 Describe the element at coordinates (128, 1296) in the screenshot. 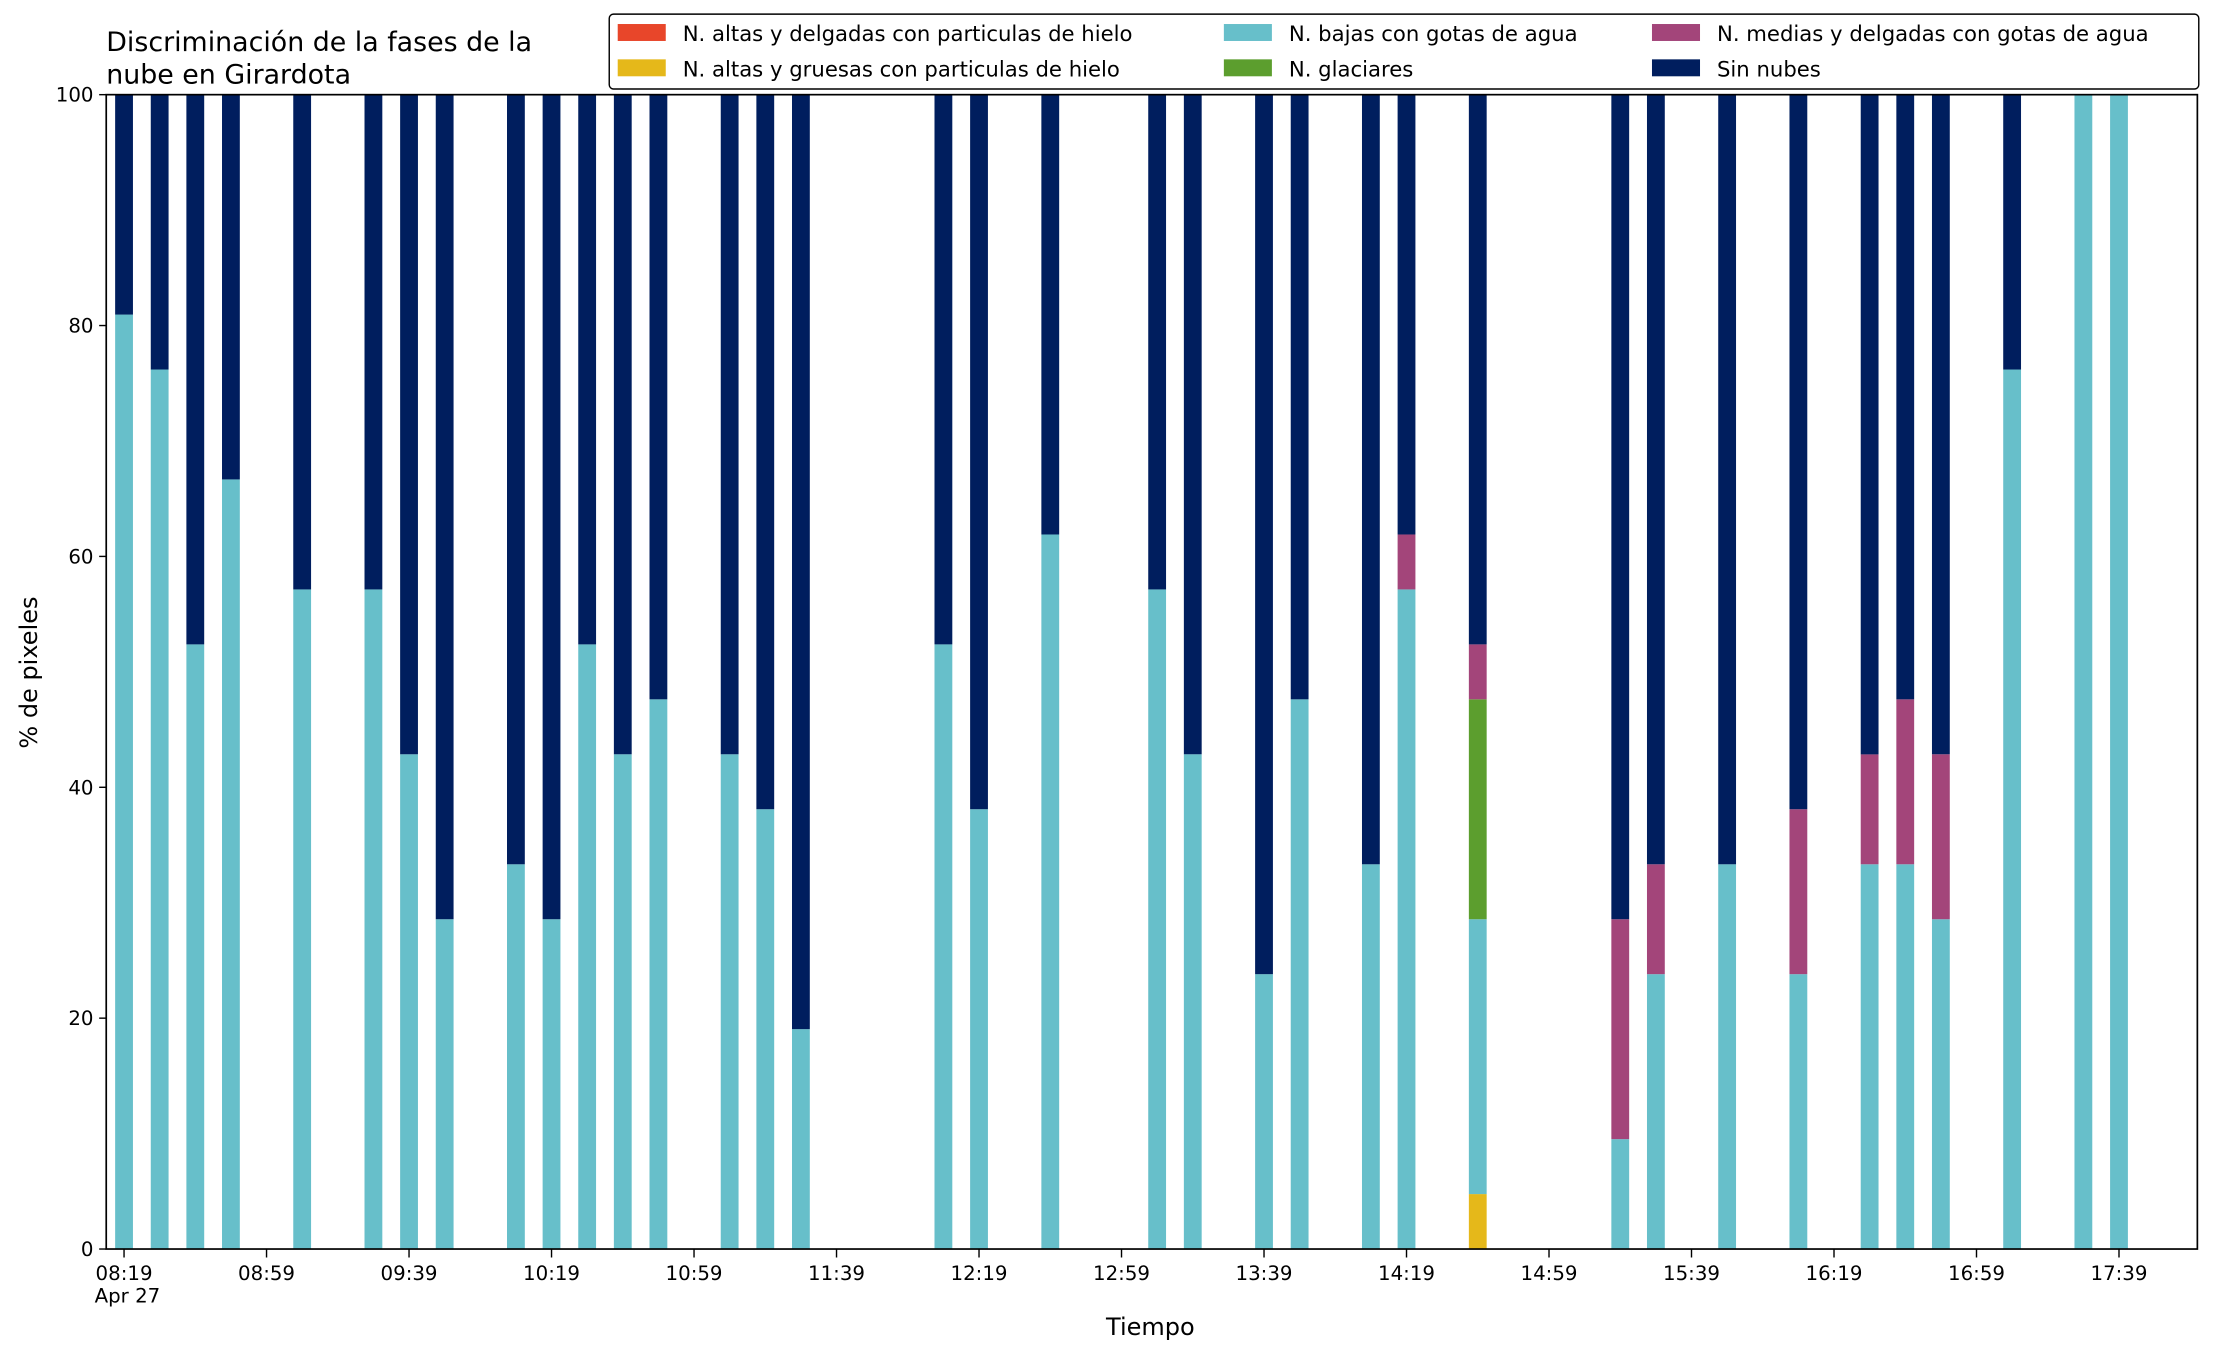

I see `x-date-label: Apr 27` at that location.